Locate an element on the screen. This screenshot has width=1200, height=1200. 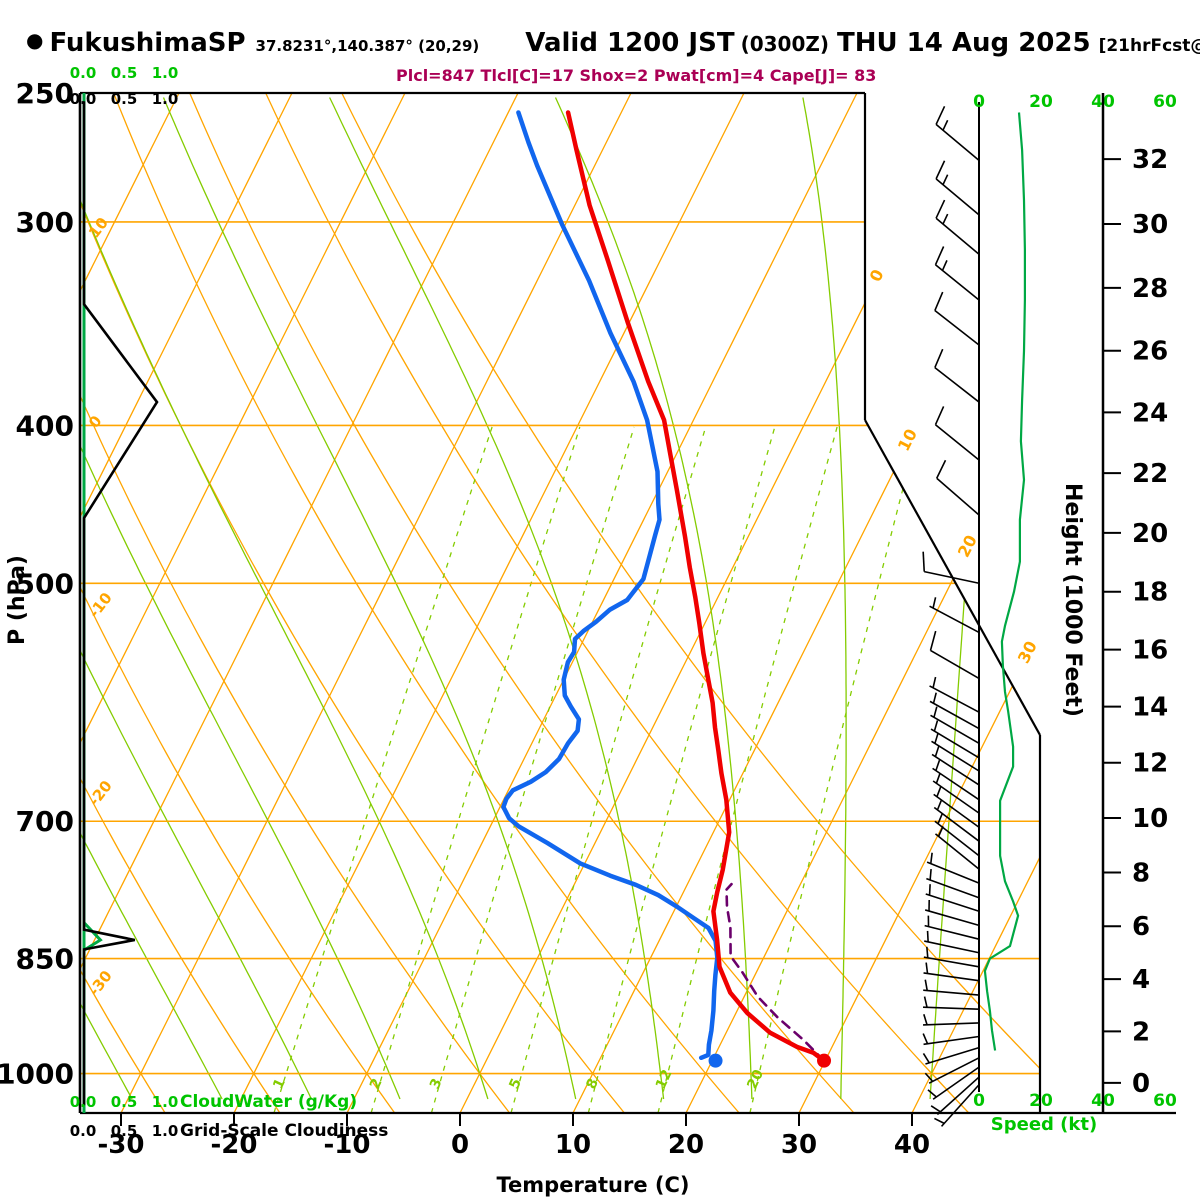
cloudwater-scale-top: 0.0 is located at coordinates (83, 73).